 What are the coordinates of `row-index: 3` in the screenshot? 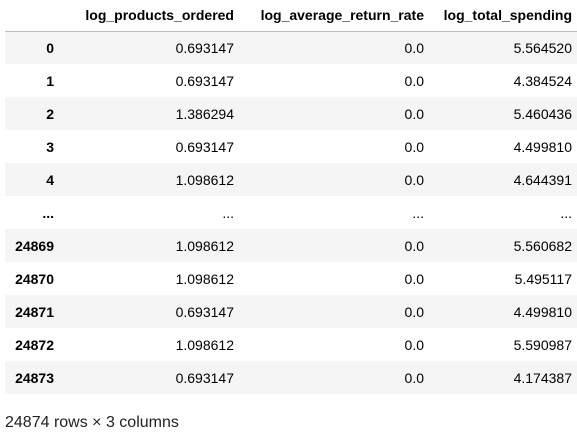 It's located at (50, 146).